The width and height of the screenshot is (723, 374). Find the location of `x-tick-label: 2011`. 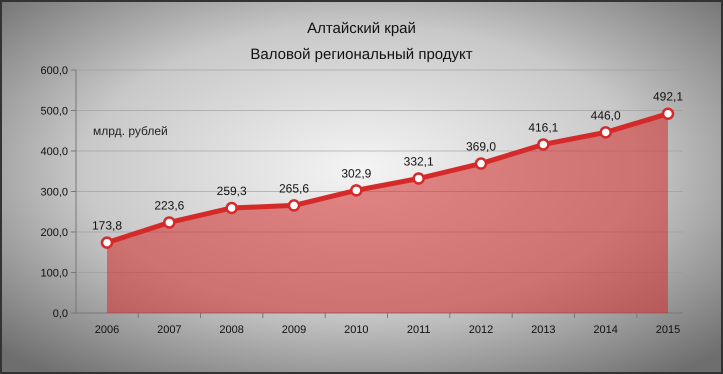

x-tick-label: 2011 is located at coordinates (418, 330).